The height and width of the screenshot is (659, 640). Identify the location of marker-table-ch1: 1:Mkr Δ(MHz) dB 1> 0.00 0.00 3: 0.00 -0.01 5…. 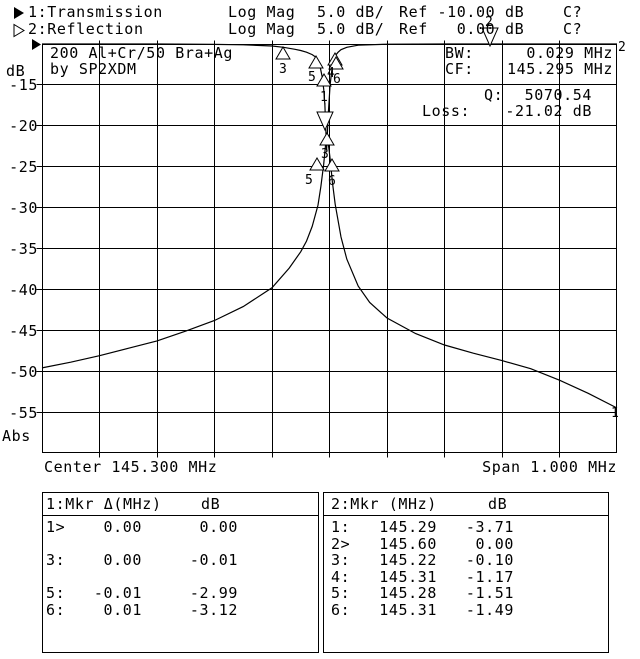
(180, 572).